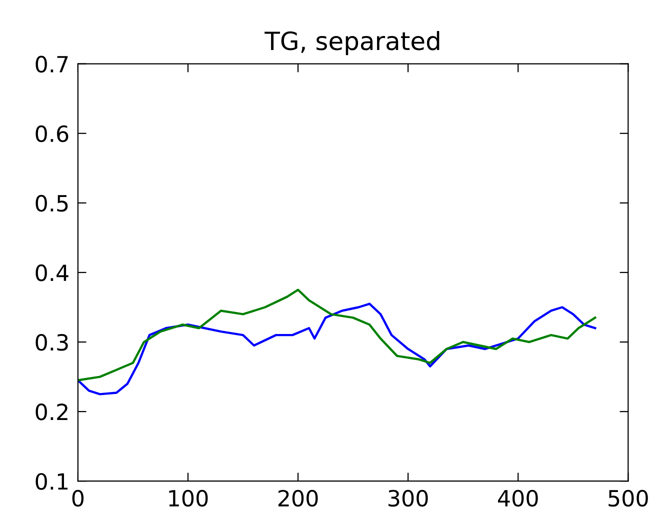 The image size is (655, 519). What do you see at coordinates (52, 273) in the screenshot?
I see `y-tick-label: 0.4` at bounding box center [52, 273].